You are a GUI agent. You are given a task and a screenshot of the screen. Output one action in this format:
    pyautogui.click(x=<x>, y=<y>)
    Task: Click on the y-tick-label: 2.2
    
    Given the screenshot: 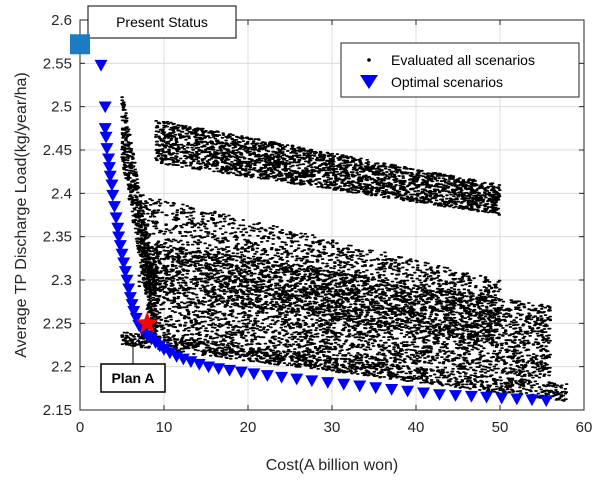 What is the action you would take?
    pyautogui.click(x=61, y=367)
    